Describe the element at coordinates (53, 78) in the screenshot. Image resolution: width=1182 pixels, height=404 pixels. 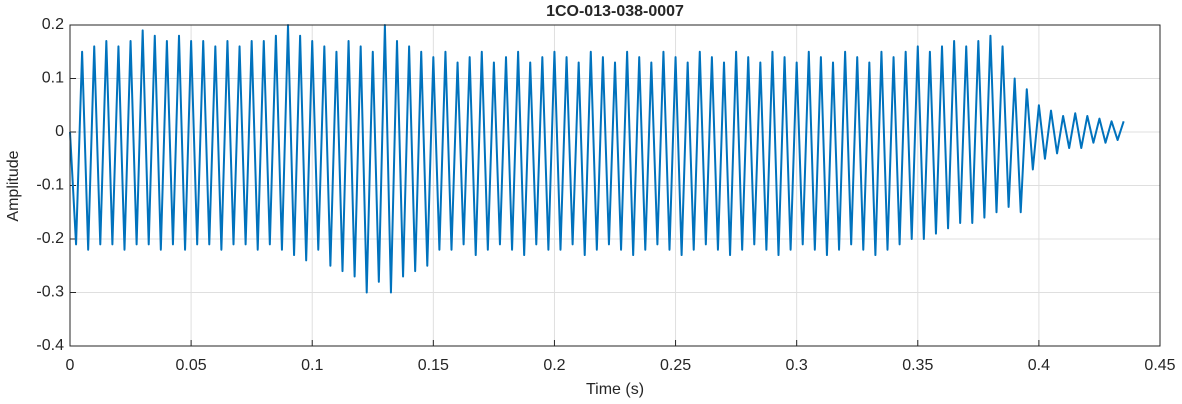
I see `y-tick-label: 0.1` at that location.